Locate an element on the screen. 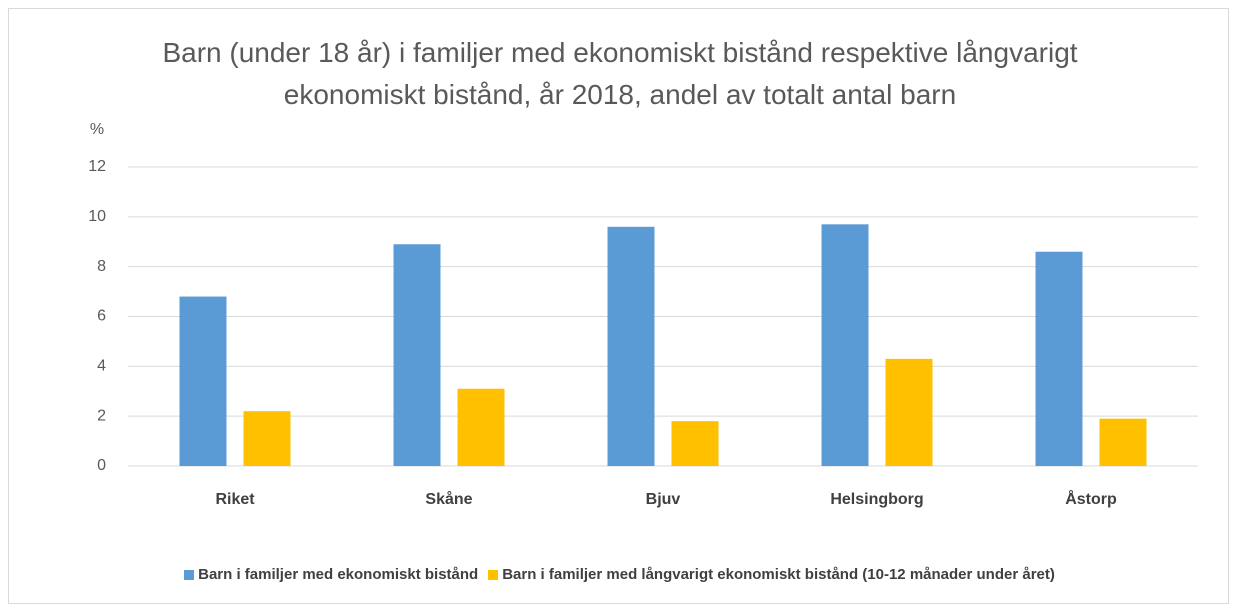 Image resolution: width=1239 pixels, height=612 pixels. y-tick-label: 10 is located at coordinates (97, 216).